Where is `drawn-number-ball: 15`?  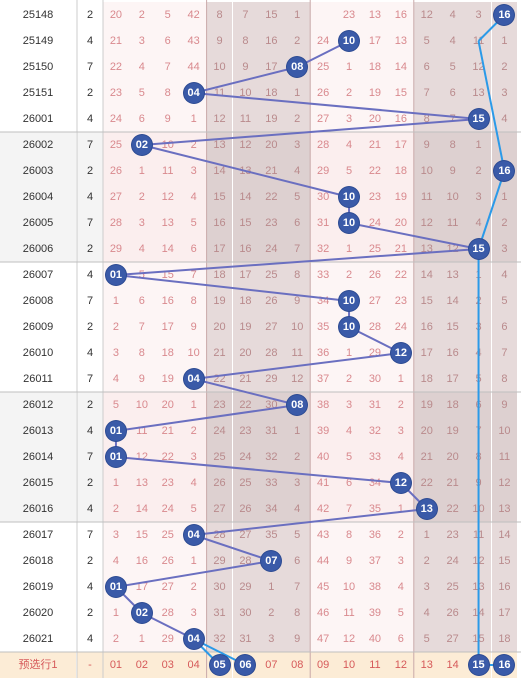
drawn-number-ball: 15 is located at coordinates (478, 249).